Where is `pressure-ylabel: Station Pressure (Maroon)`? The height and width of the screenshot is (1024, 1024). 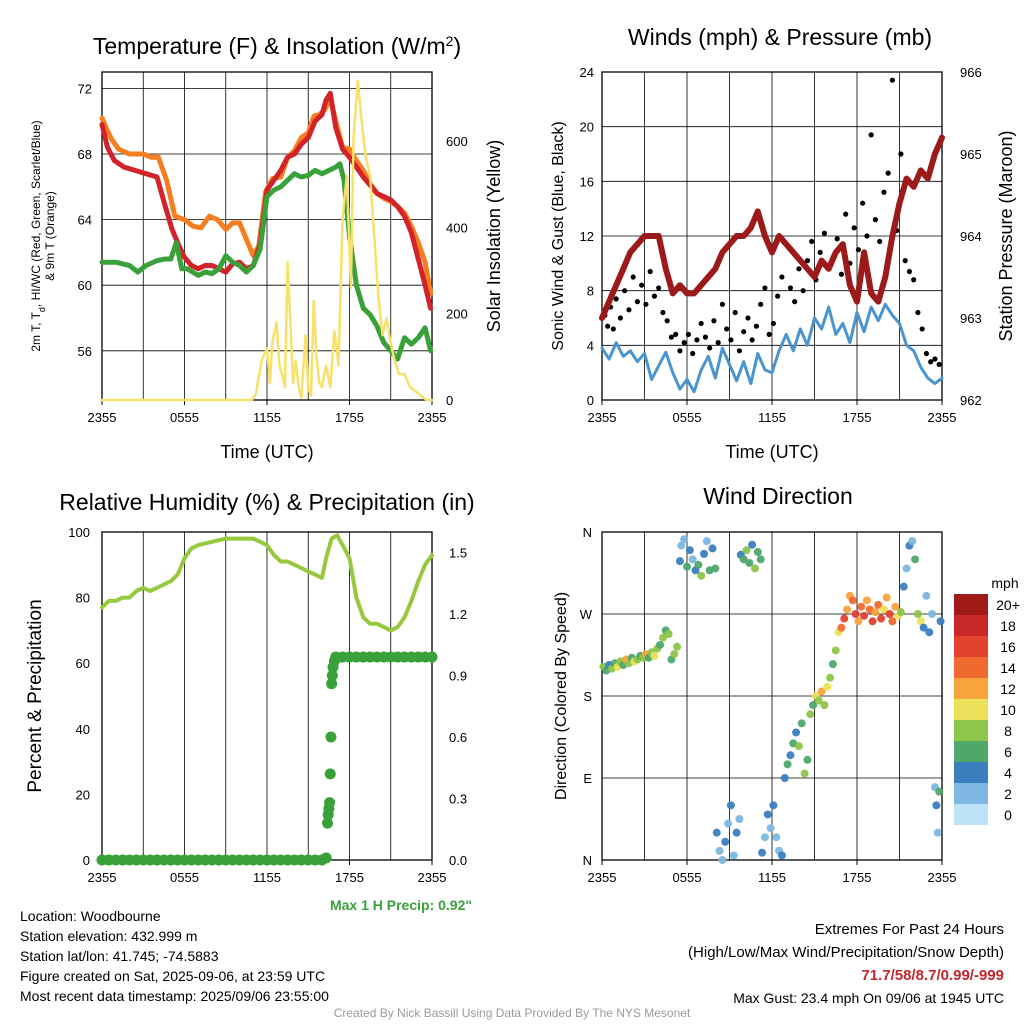
pressure-ylabel: Station Pressure (Maroon) is located at coordinates (1006, 235).